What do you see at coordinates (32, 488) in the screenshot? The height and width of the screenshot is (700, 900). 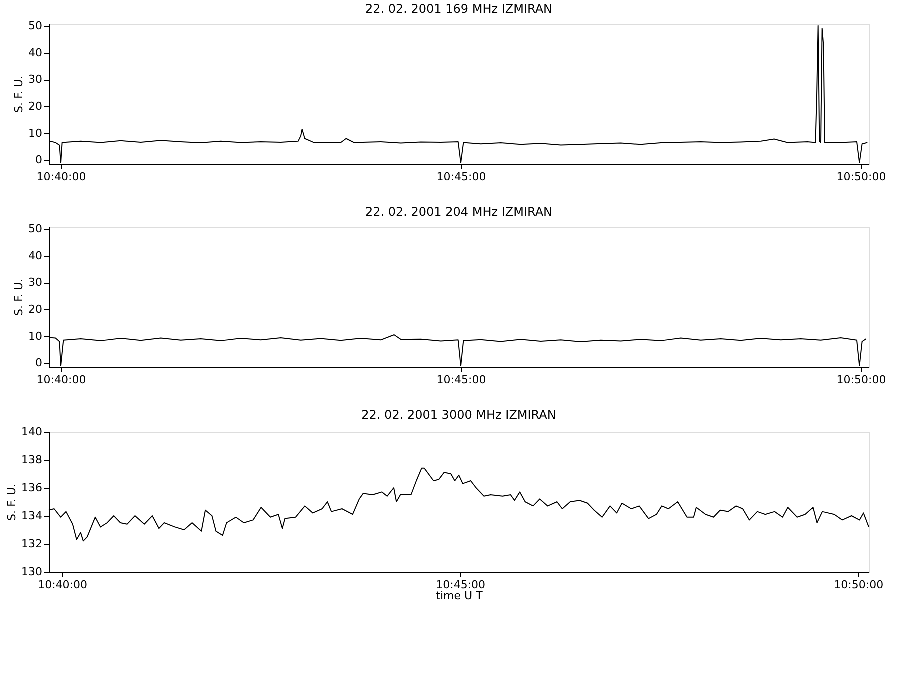 I see `y-tick-label: 136` at bounding box center [32, 488].